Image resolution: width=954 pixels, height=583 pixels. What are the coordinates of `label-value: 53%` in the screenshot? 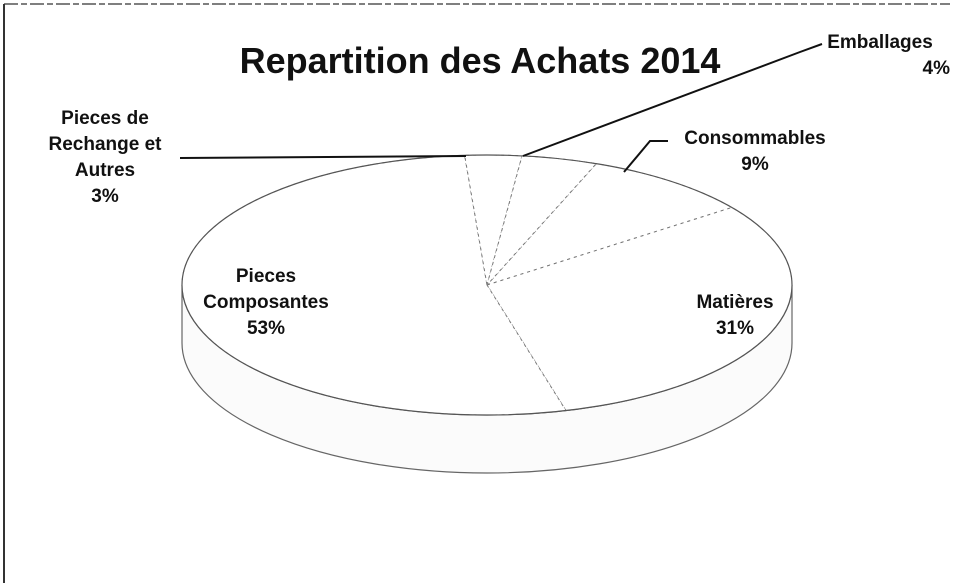 It's located at (266, 328).